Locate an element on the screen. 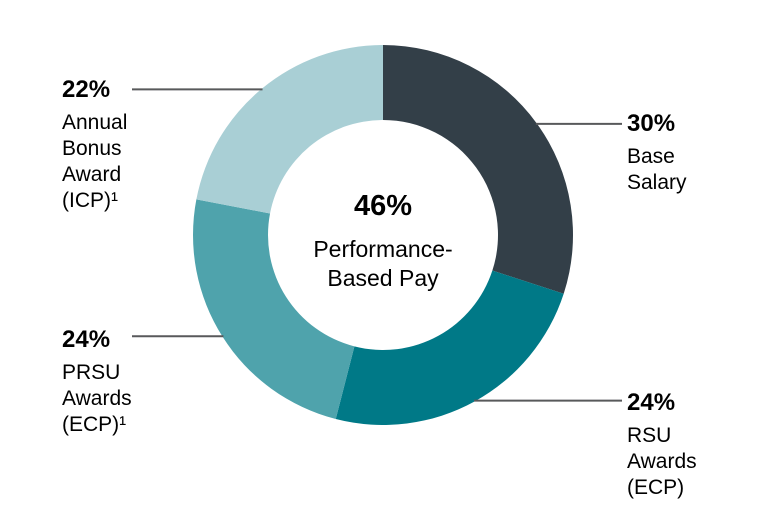 This screenshot has height=518, width=768. base-salary-pct: 30% is located at coordinates (651, 123).